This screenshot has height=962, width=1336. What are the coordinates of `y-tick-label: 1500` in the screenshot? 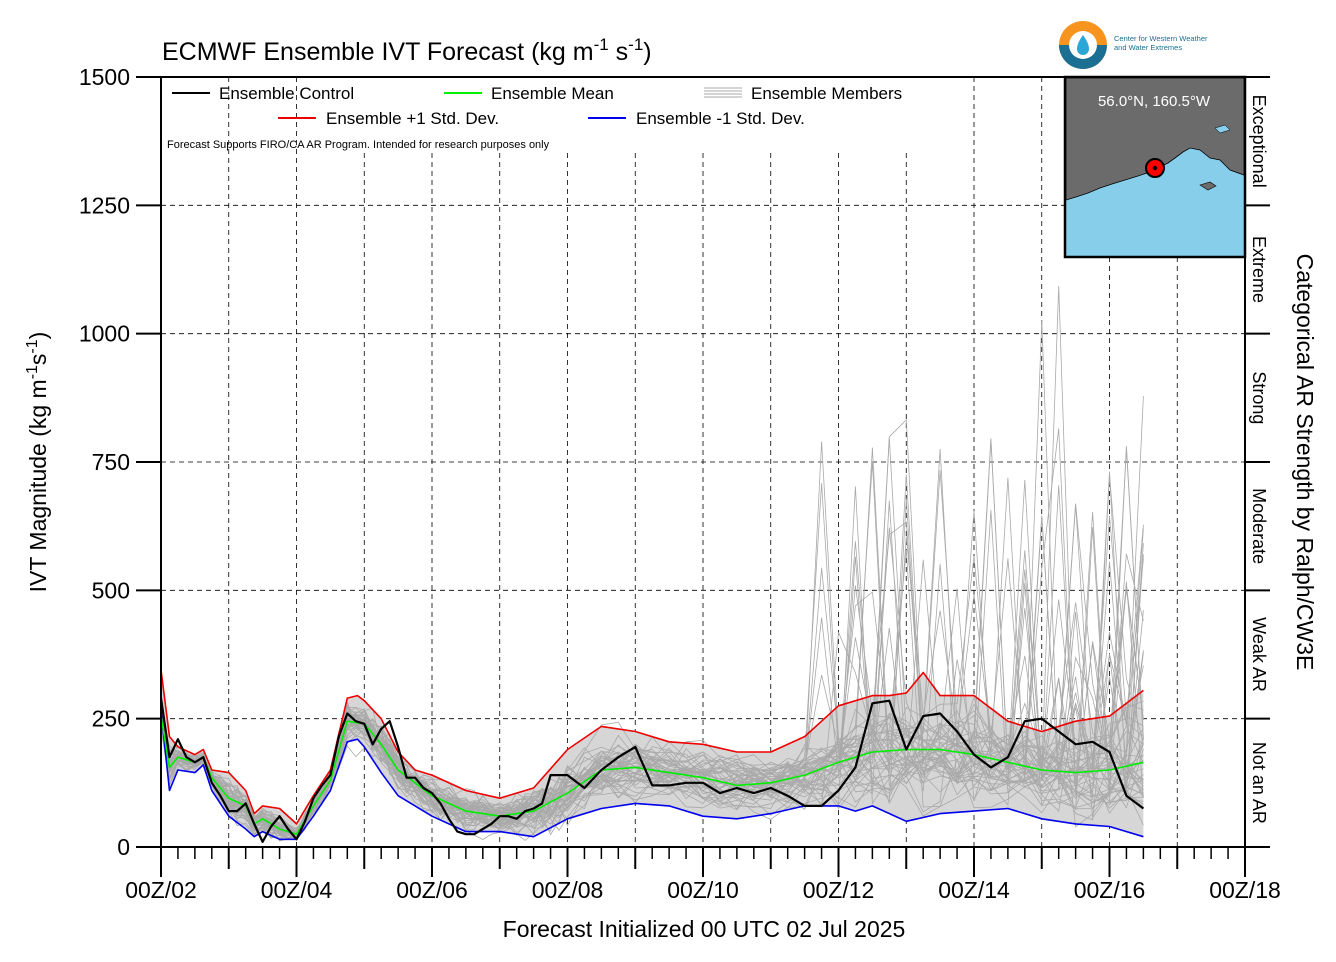 It's located at (104, 77).